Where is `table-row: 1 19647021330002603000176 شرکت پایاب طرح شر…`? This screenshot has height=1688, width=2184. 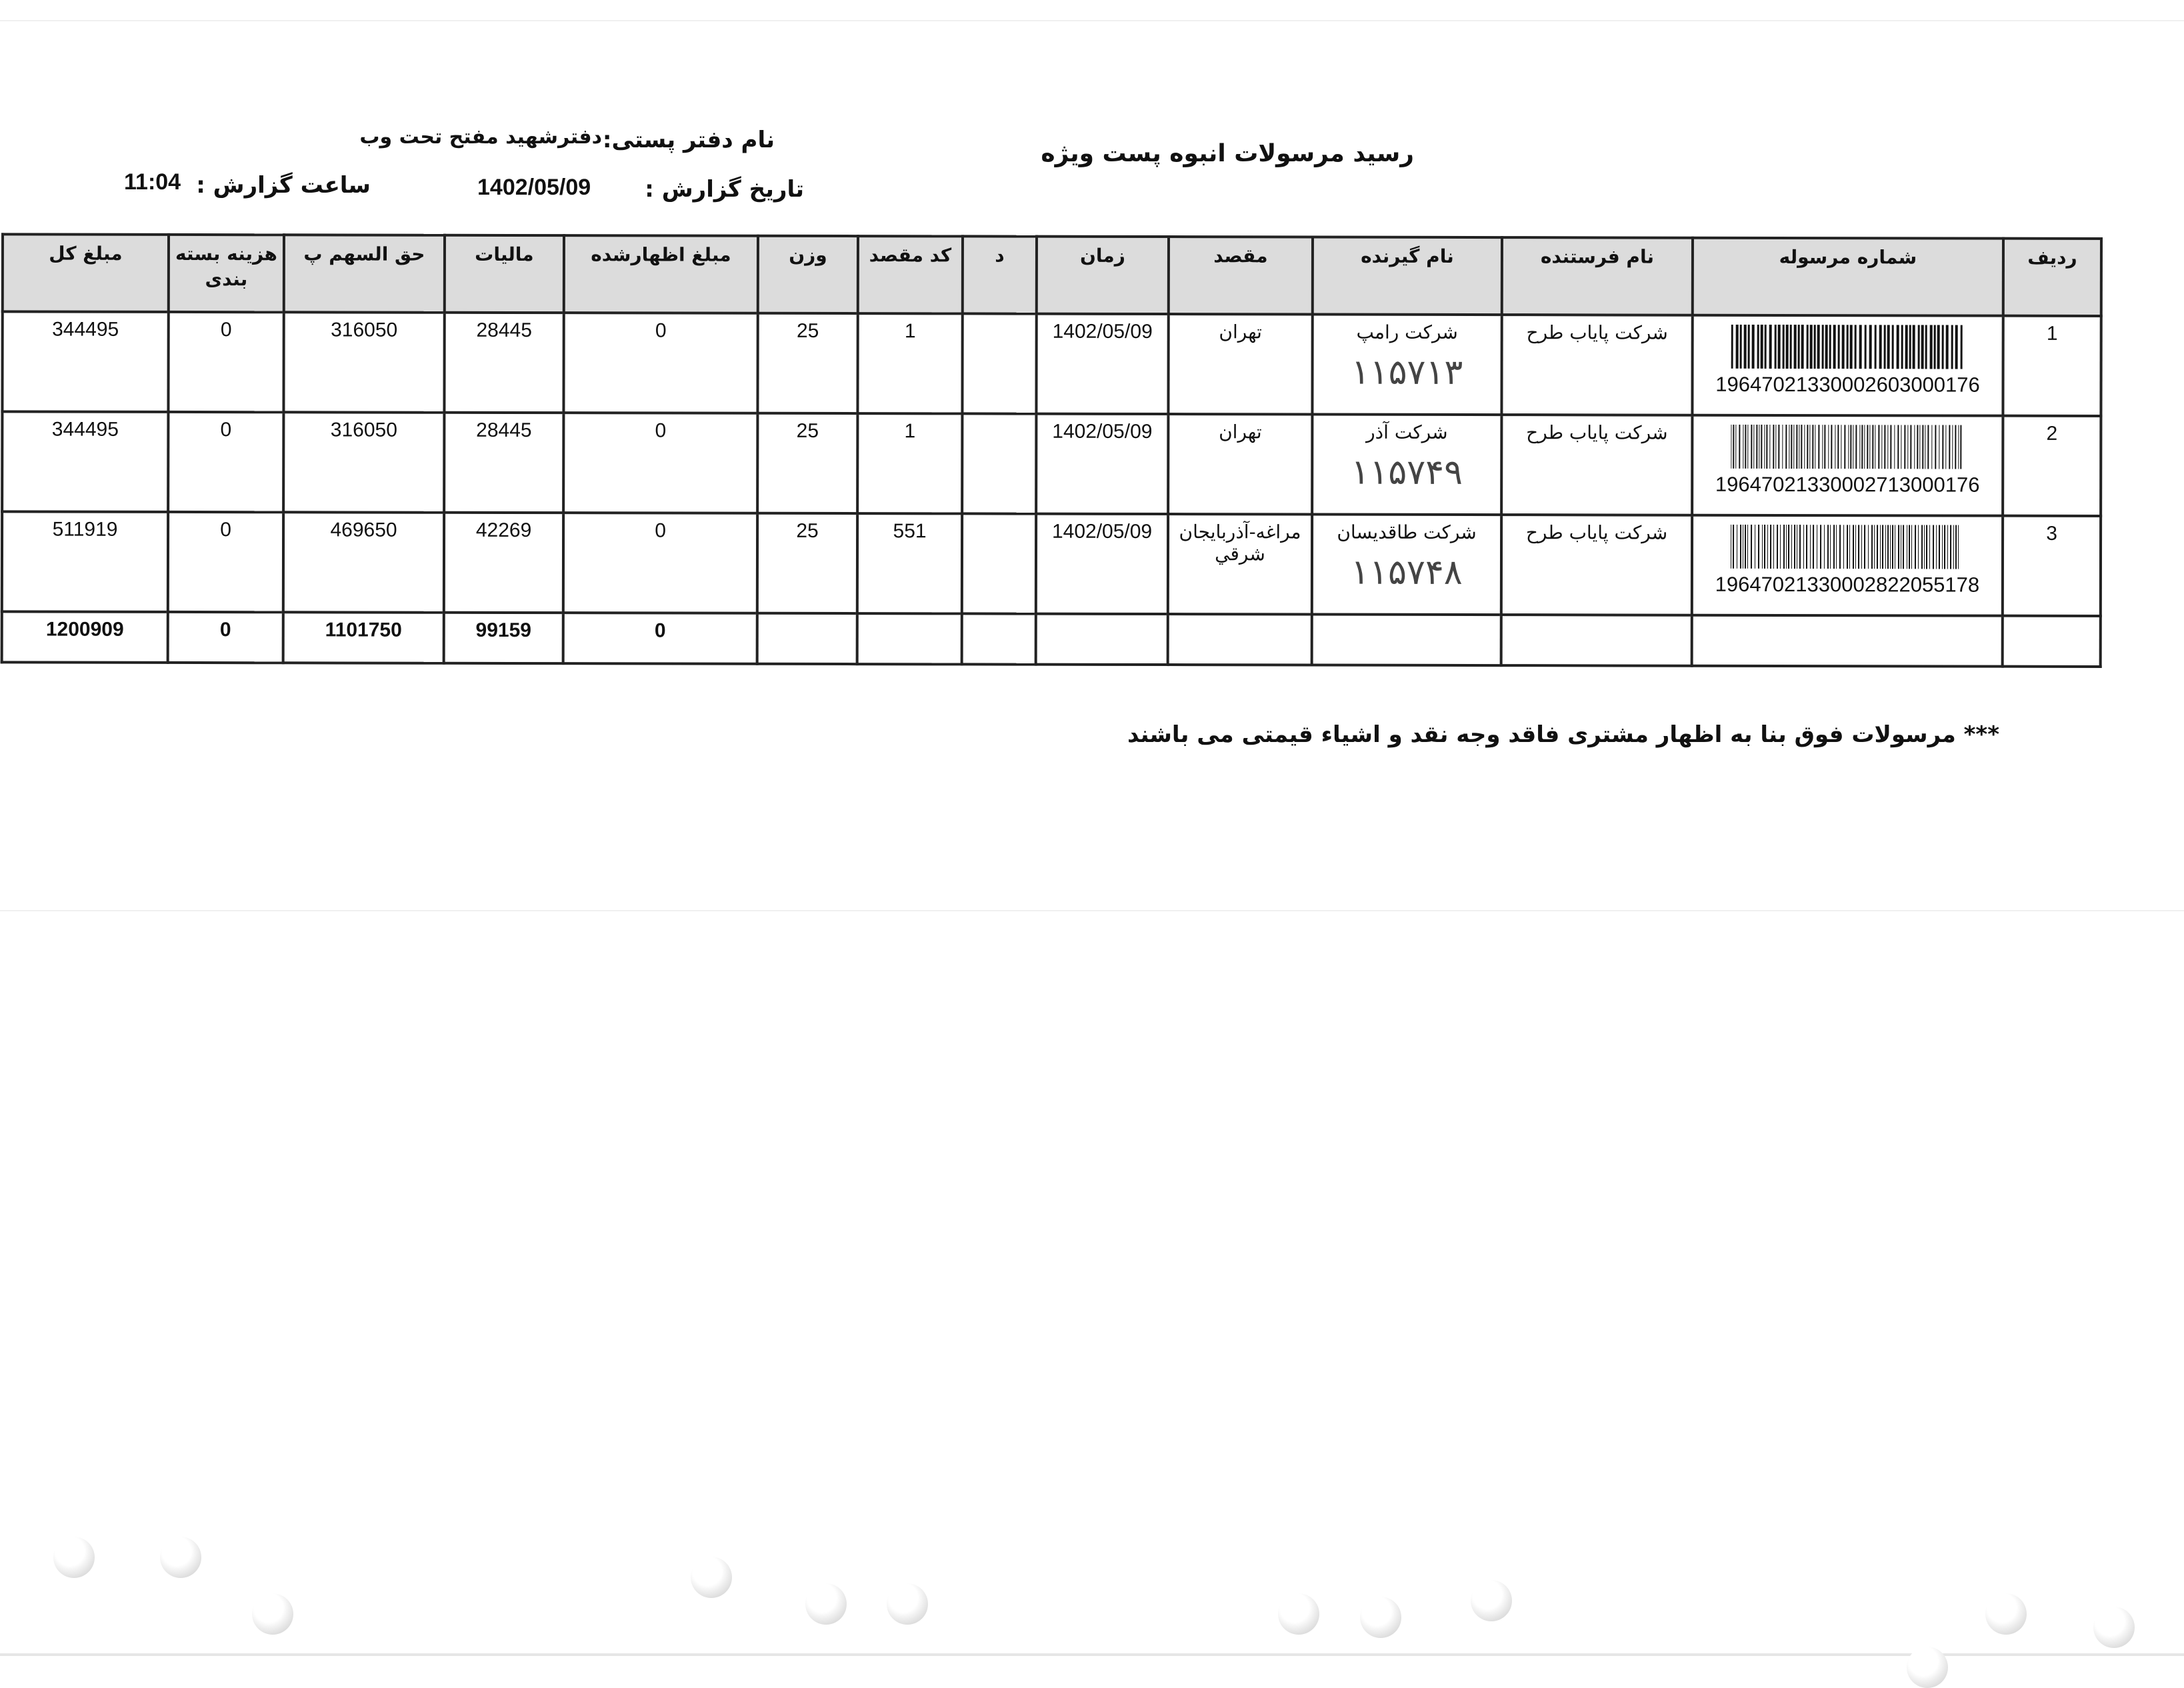
table-row: 1 19647021330002603000176 شرکت پایاب طرح شر… is located at coordinates (1051, 363).